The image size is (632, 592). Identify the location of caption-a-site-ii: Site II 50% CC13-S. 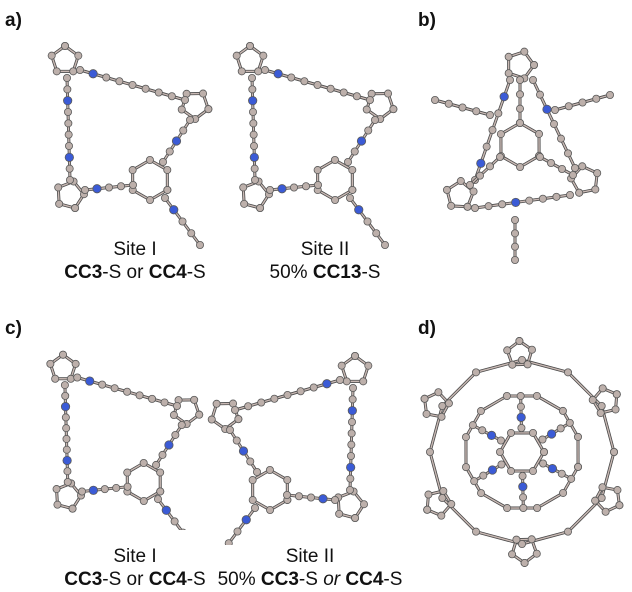
(325, 261).